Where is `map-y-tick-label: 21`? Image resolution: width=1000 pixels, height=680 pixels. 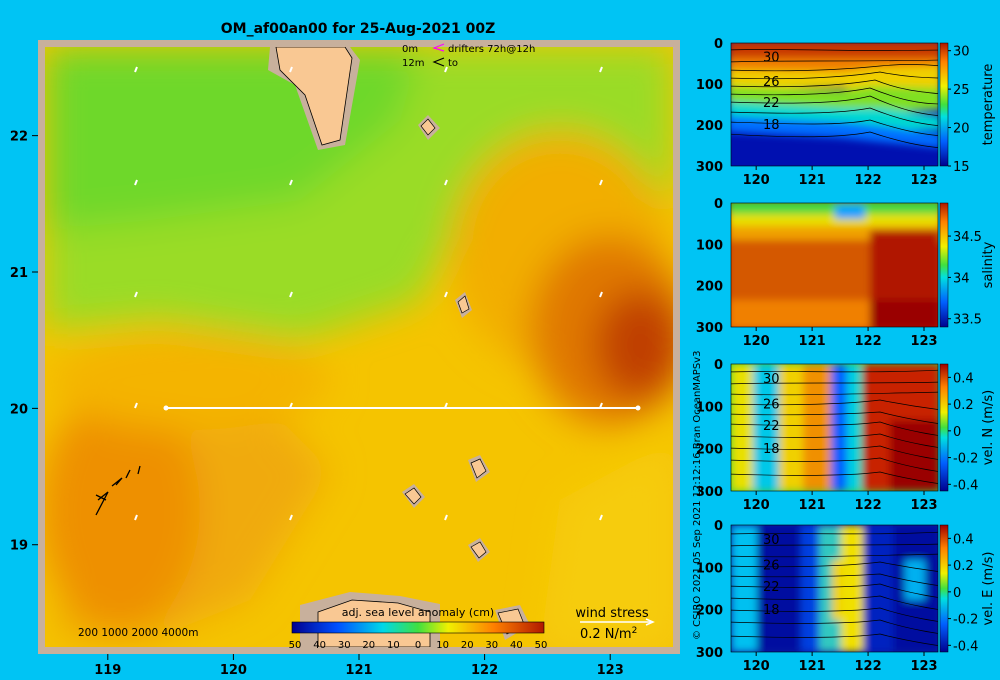 map-y-tick-label: 21 is located at coordinates (19, 273).